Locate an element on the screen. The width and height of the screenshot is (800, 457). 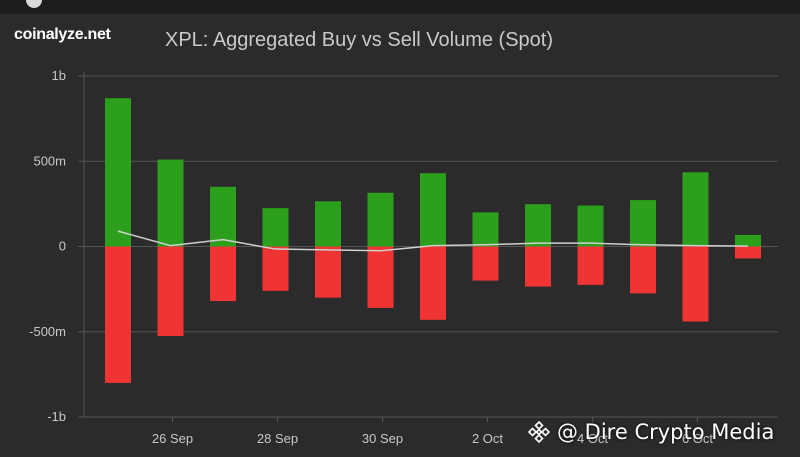
watermark: @ Dire Crypto Media is located at coordinates (650, 432).